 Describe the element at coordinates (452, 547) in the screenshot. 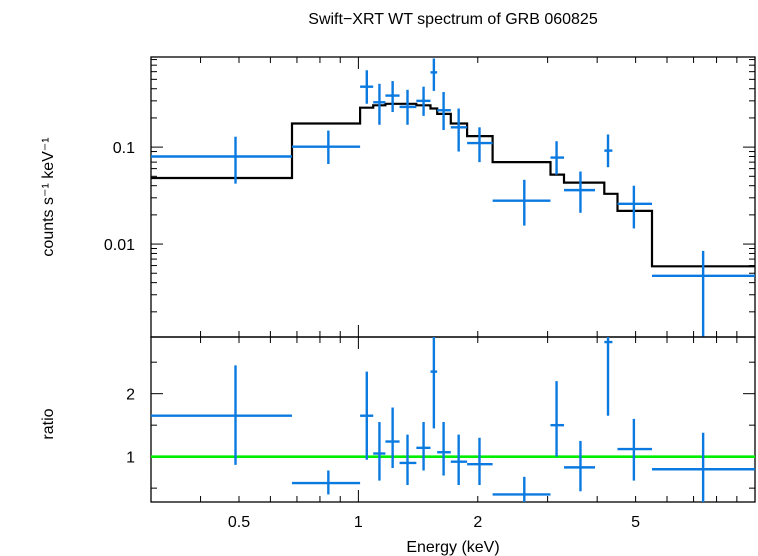

I see `x-axis-label: Energy (keV)` at that location.